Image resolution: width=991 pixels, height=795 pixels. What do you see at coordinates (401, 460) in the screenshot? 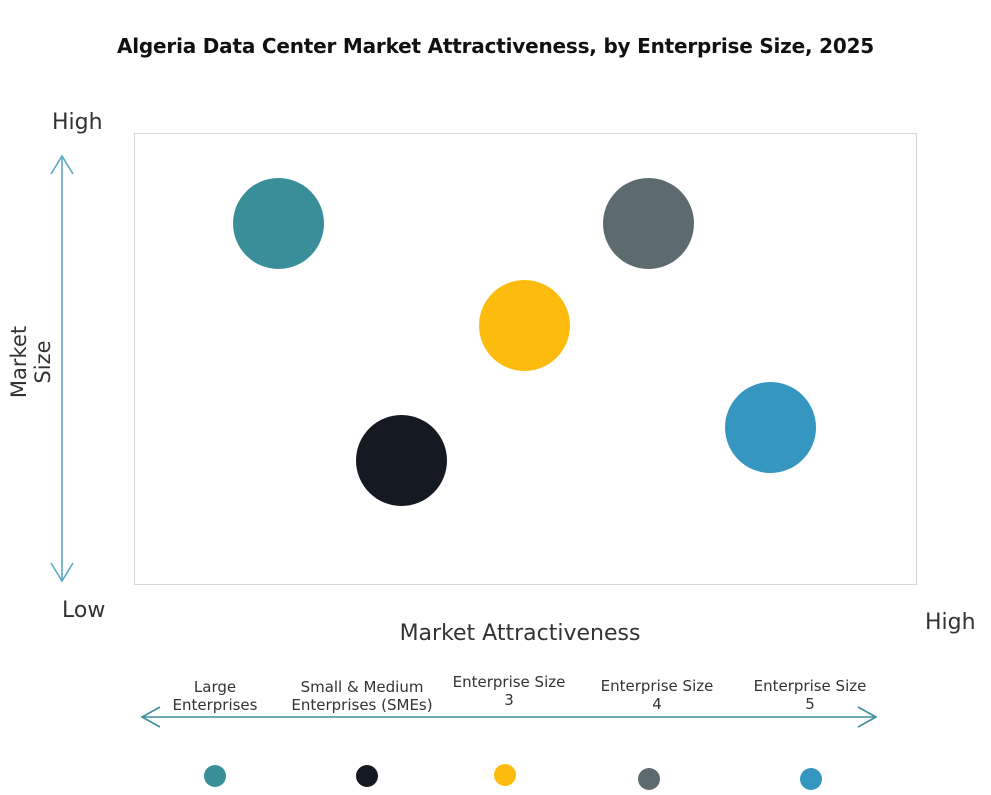
I see `bubble-smes` at bounding box center [401, 460].